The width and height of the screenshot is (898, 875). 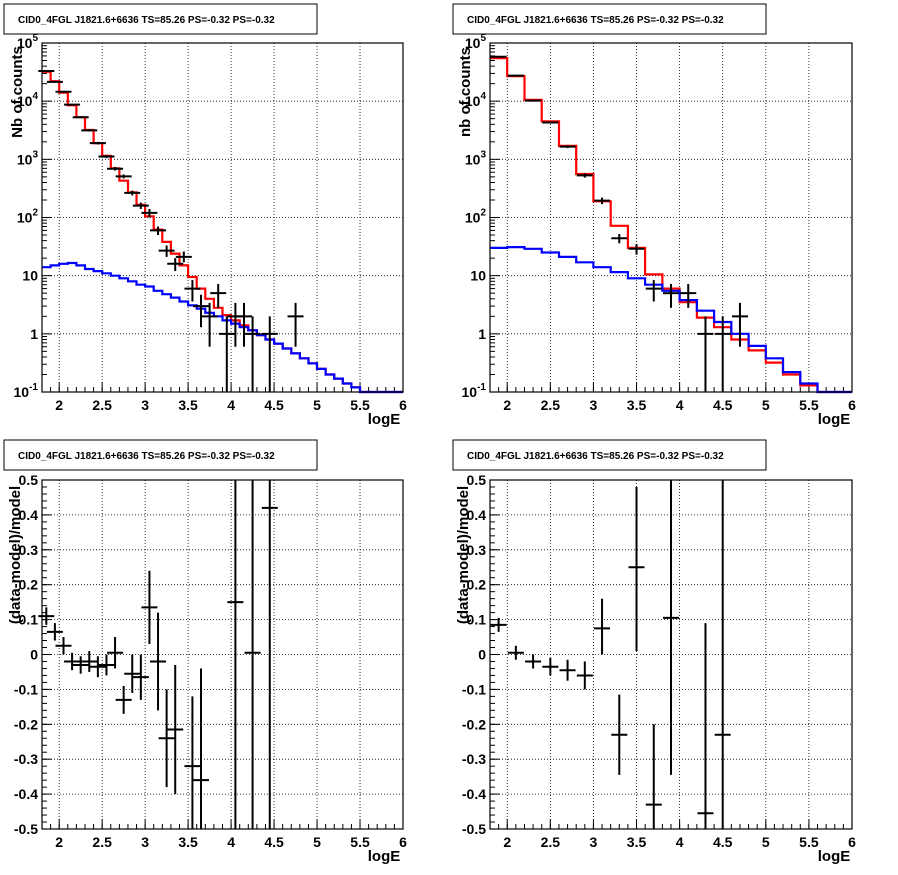 I want to click on y-axis-title: Nb of counts, so click(x=17, y=92).